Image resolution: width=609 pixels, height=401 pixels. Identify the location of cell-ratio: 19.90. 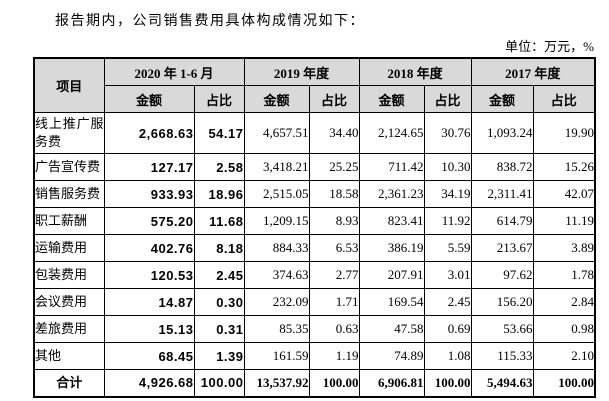
(564, 133).